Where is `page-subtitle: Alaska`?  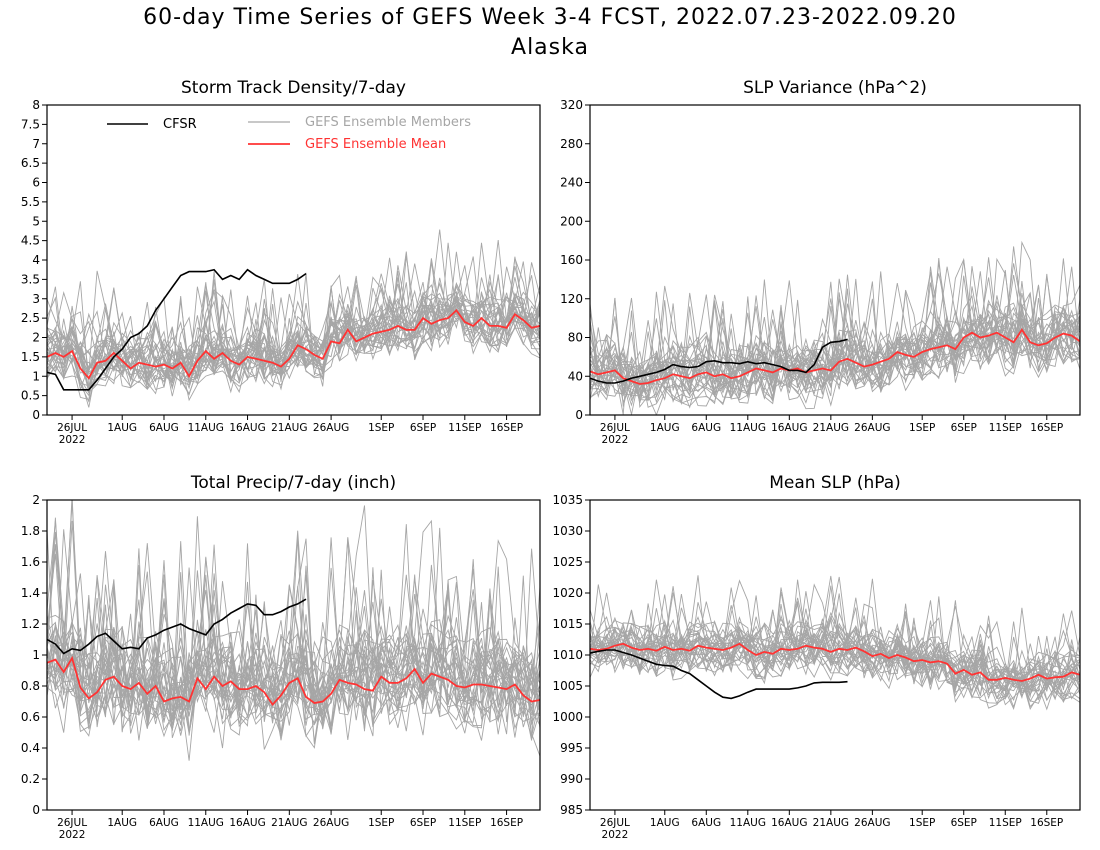 page-subtitle: Alaska is located at coordinates (550, 47).